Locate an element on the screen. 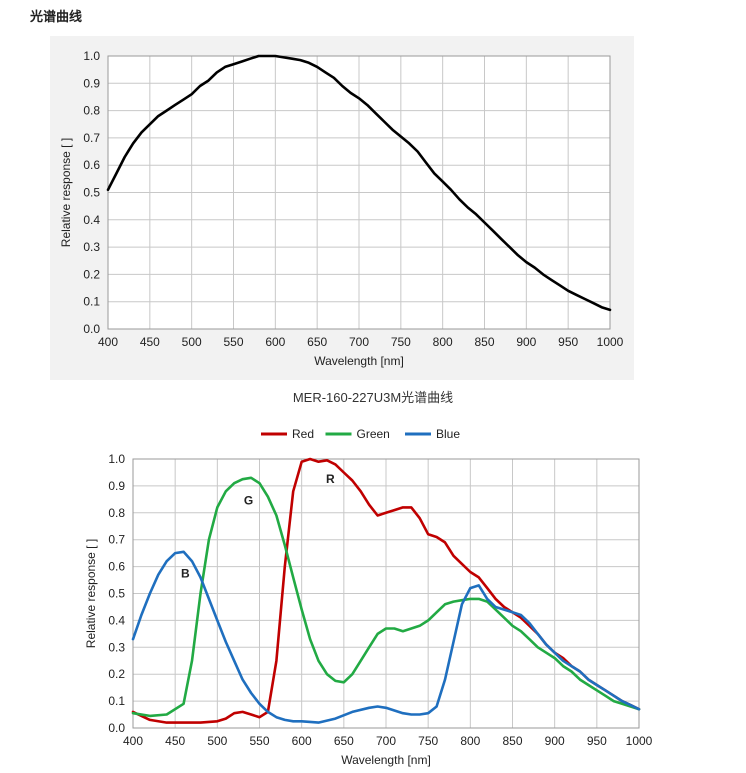 This screenshot has height=773, width=746. curve-annotation: R is located at coordinates (330, 479).